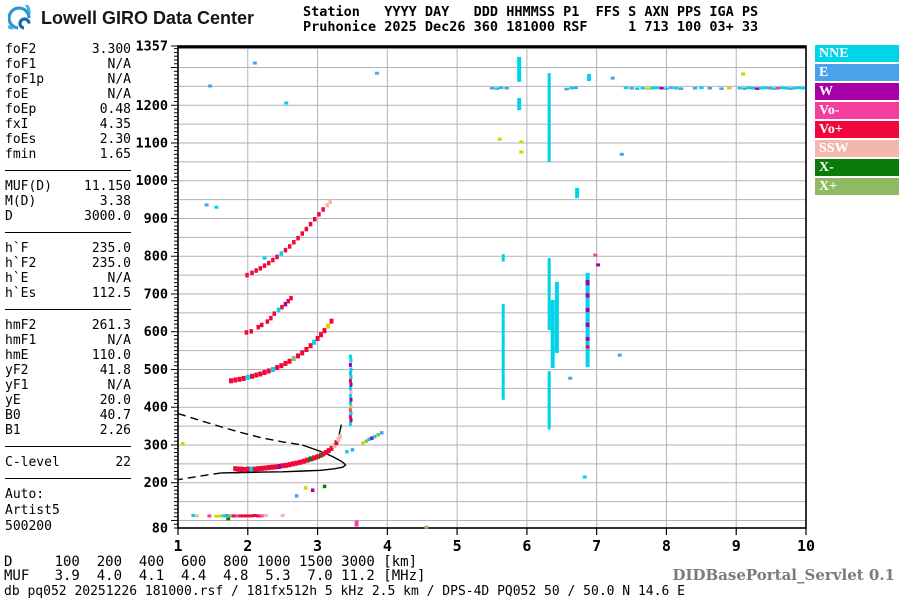  I want to click on param-label: h`Es, so click(21, 293).